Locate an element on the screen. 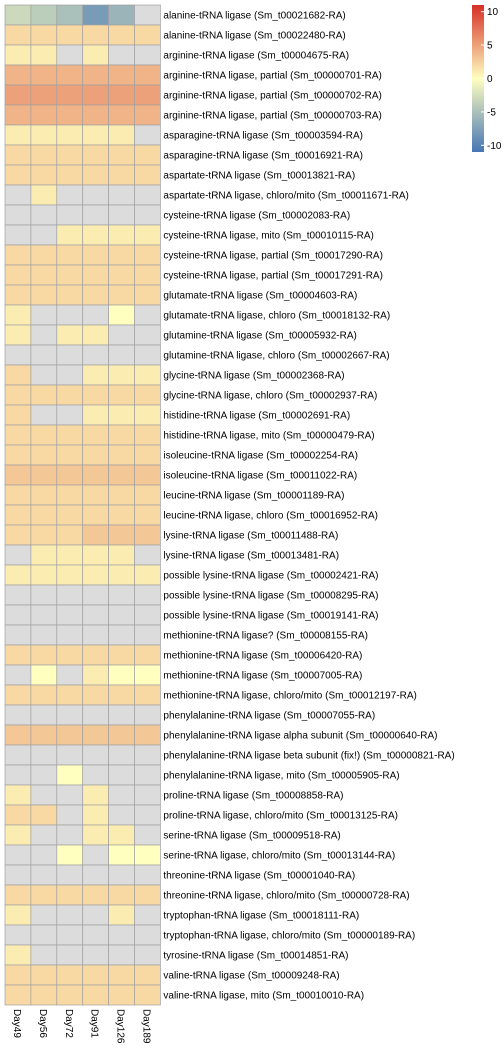 This screenshot has height=1049, width=504. row-label: valine-tRNA ligase (Sm_t00009248-RA) is located at coordinates (251, 976).